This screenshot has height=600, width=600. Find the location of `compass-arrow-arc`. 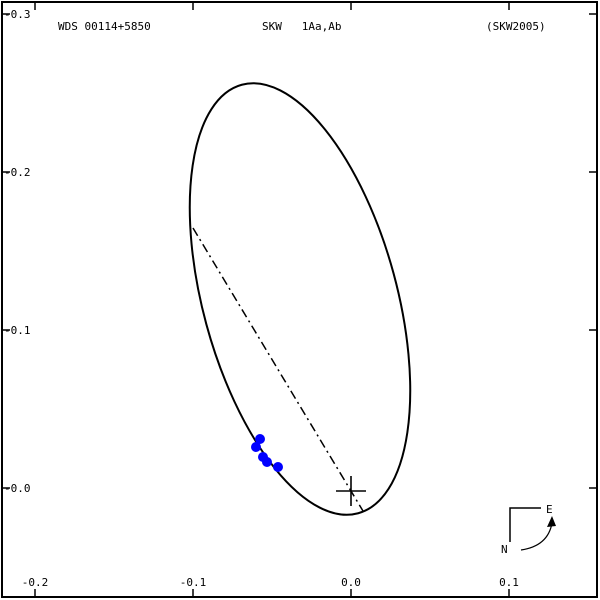

compass-arrow-arc is located at coordinates (536, 536).